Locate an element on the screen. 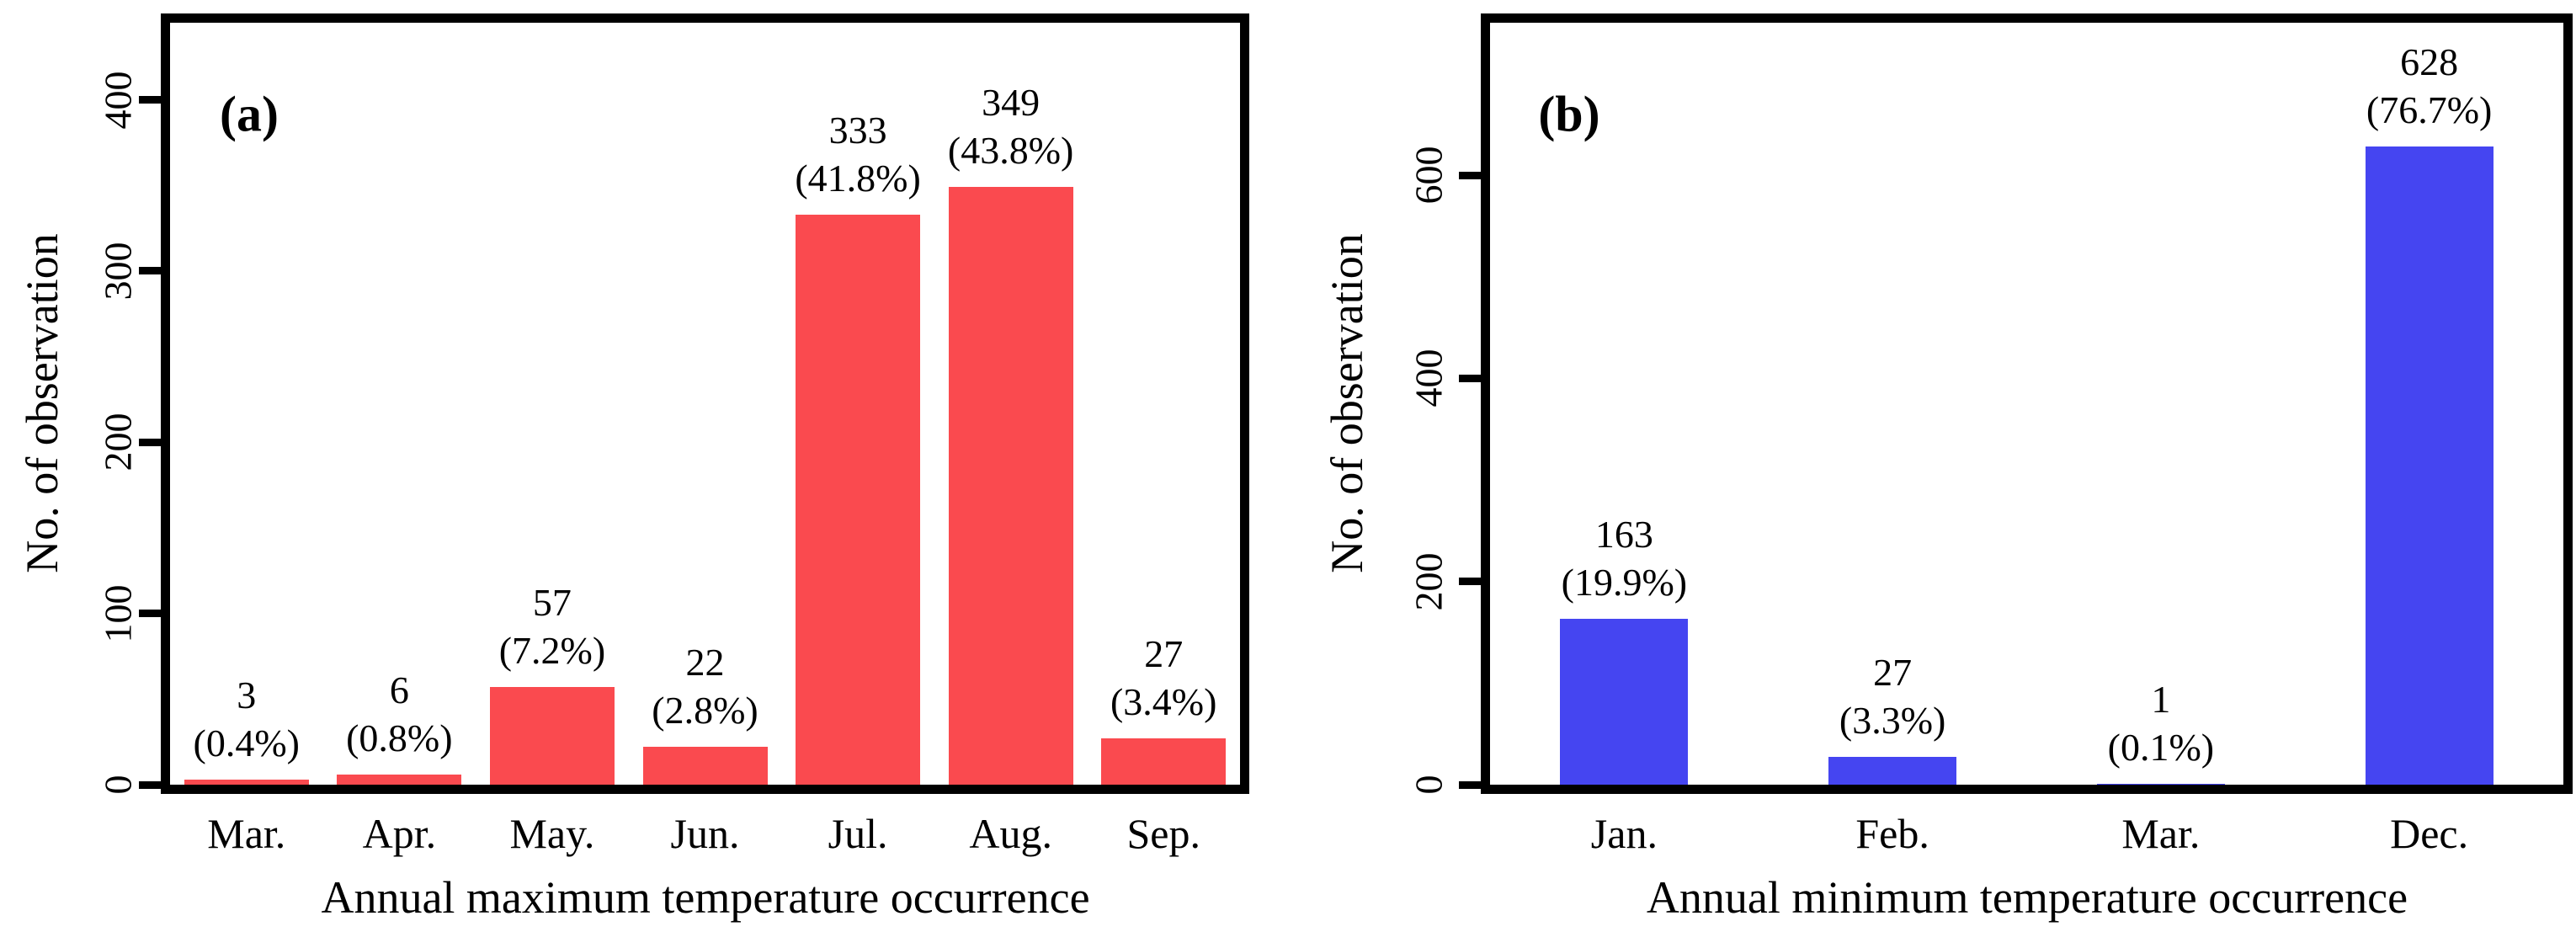 This screenshot has width=2576, height=932. bar-value-label: 628 (76.7%) is located at coordinates (2429, 86).